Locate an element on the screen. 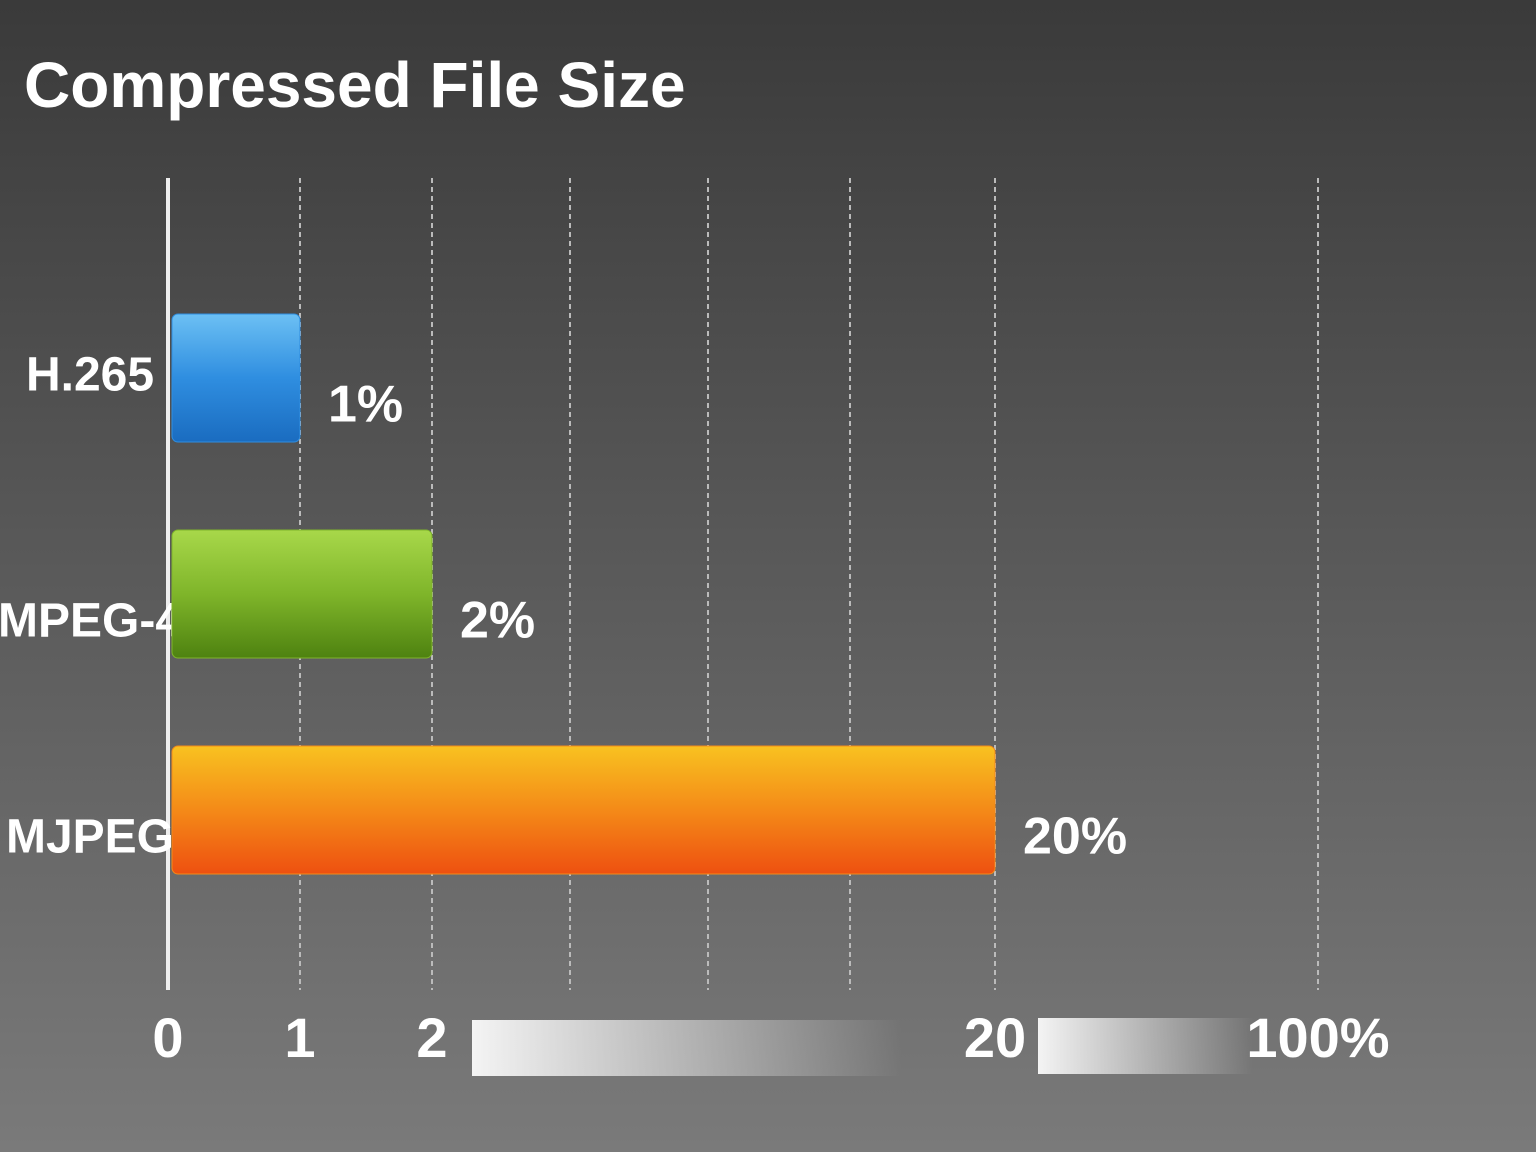  x-tick-label: 1 is located at coordinates (299, 1037).